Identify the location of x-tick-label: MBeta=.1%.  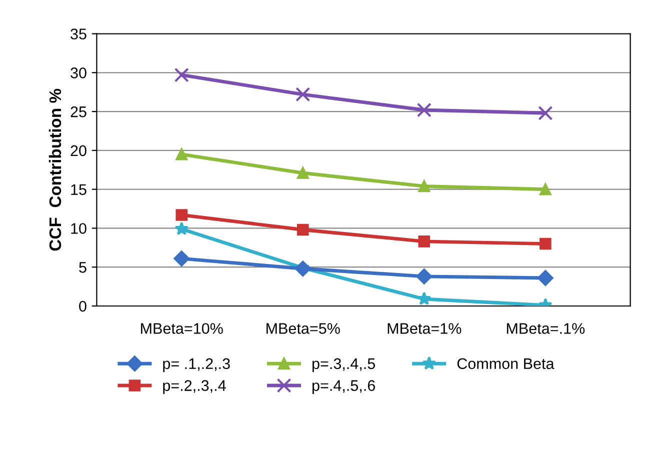
(545, 328).